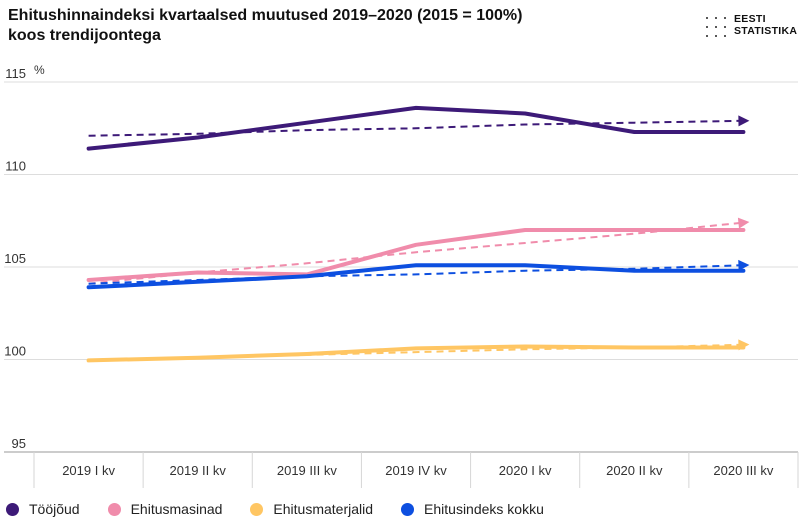  I want to click on x-tick-label: 2020 II kv, so click(634, 470).